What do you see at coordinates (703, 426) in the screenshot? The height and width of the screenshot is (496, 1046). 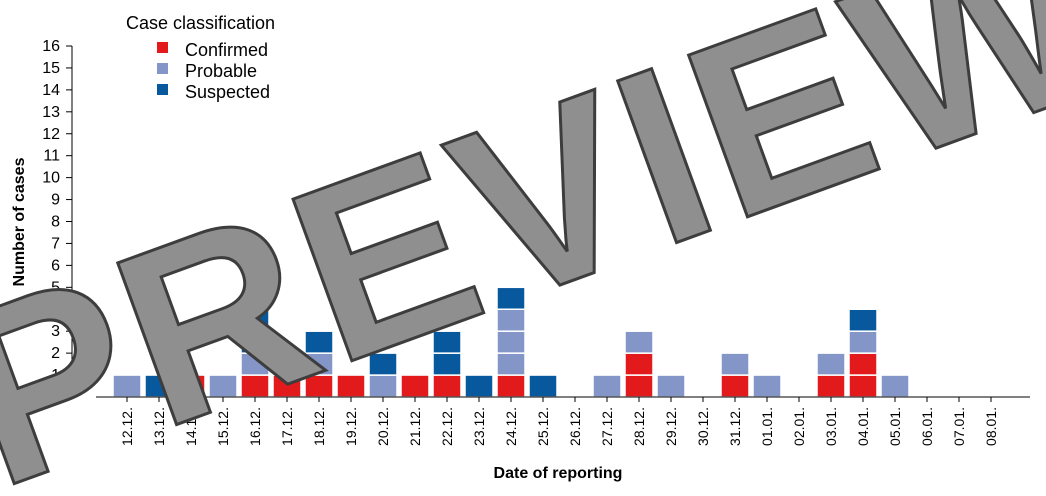 I see `x-tick-label: 30.12.` at bounding box center [703, 426].